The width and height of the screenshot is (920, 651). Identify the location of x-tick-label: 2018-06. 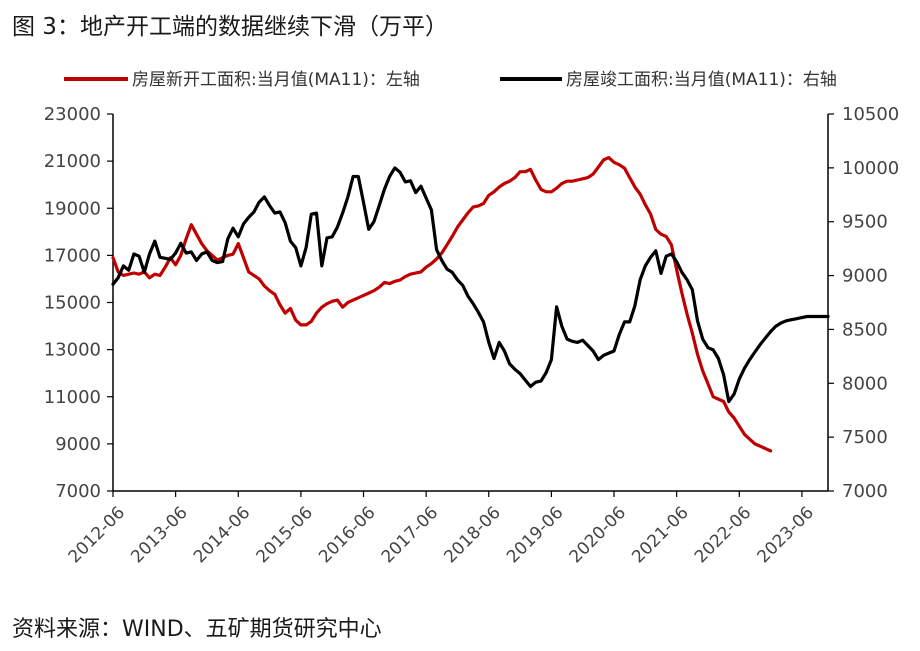
(472, 535).